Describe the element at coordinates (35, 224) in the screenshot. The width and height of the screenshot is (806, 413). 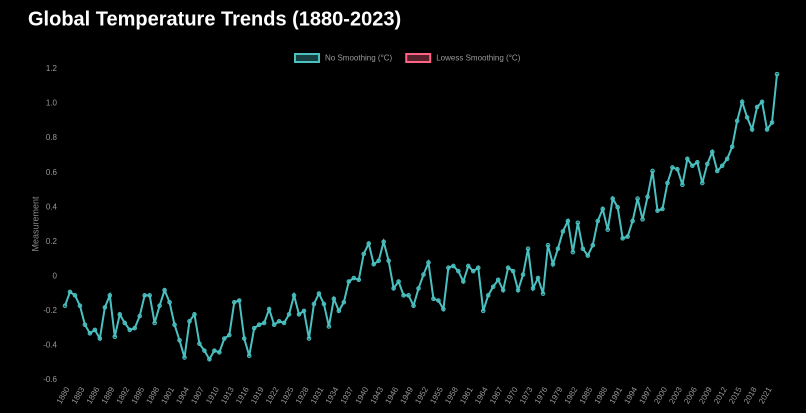
I see `y-axis-label: Measurement` at that location.